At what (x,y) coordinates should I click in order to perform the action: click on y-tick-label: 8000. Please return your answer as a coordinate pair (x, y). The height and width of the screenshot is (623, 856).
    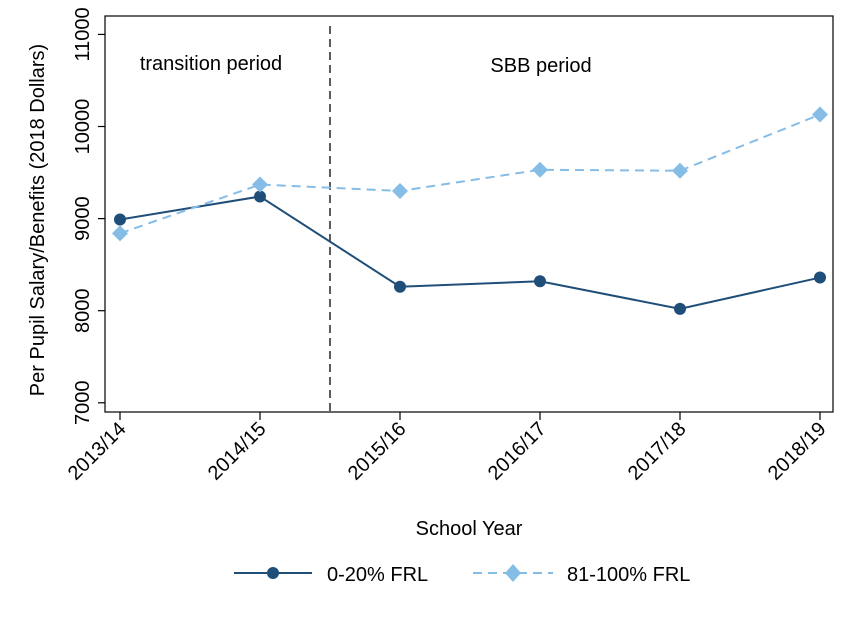
    Looking at the image, I should click on (83, 310).